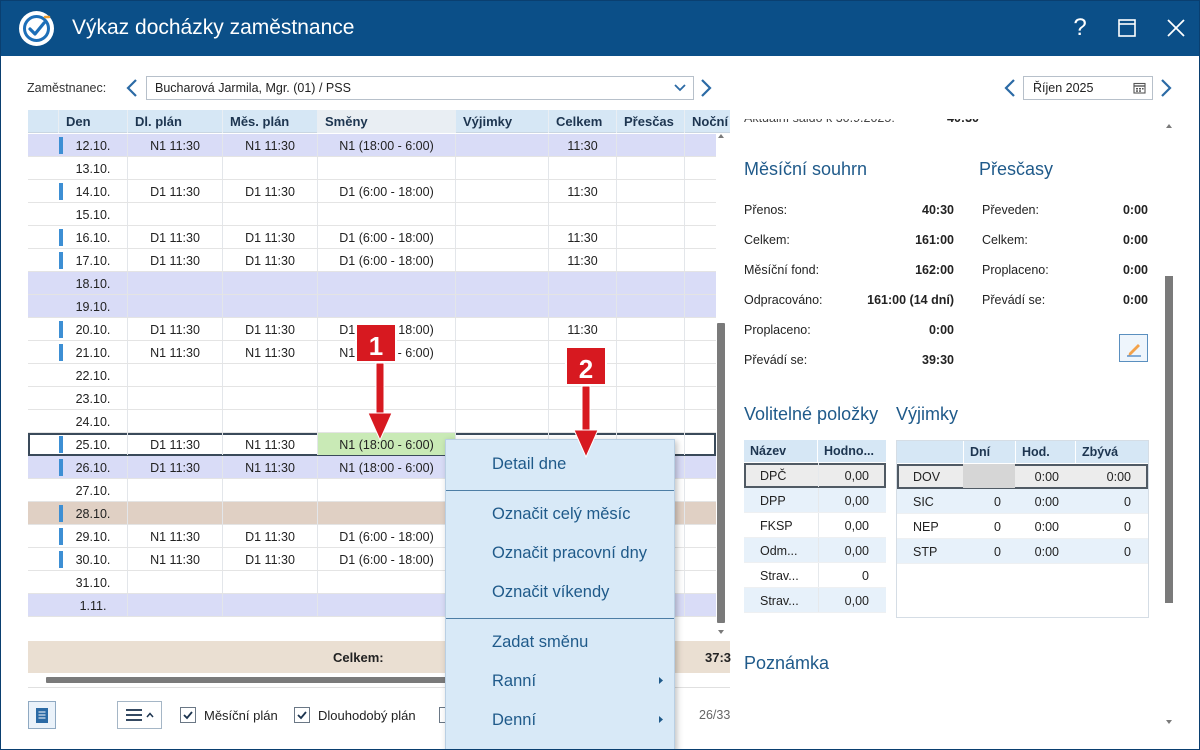  What do you see at coordinates (302, 715) in the screenshot?
I see `longterm-plan-checkbox` at bounding box center [302, 715].